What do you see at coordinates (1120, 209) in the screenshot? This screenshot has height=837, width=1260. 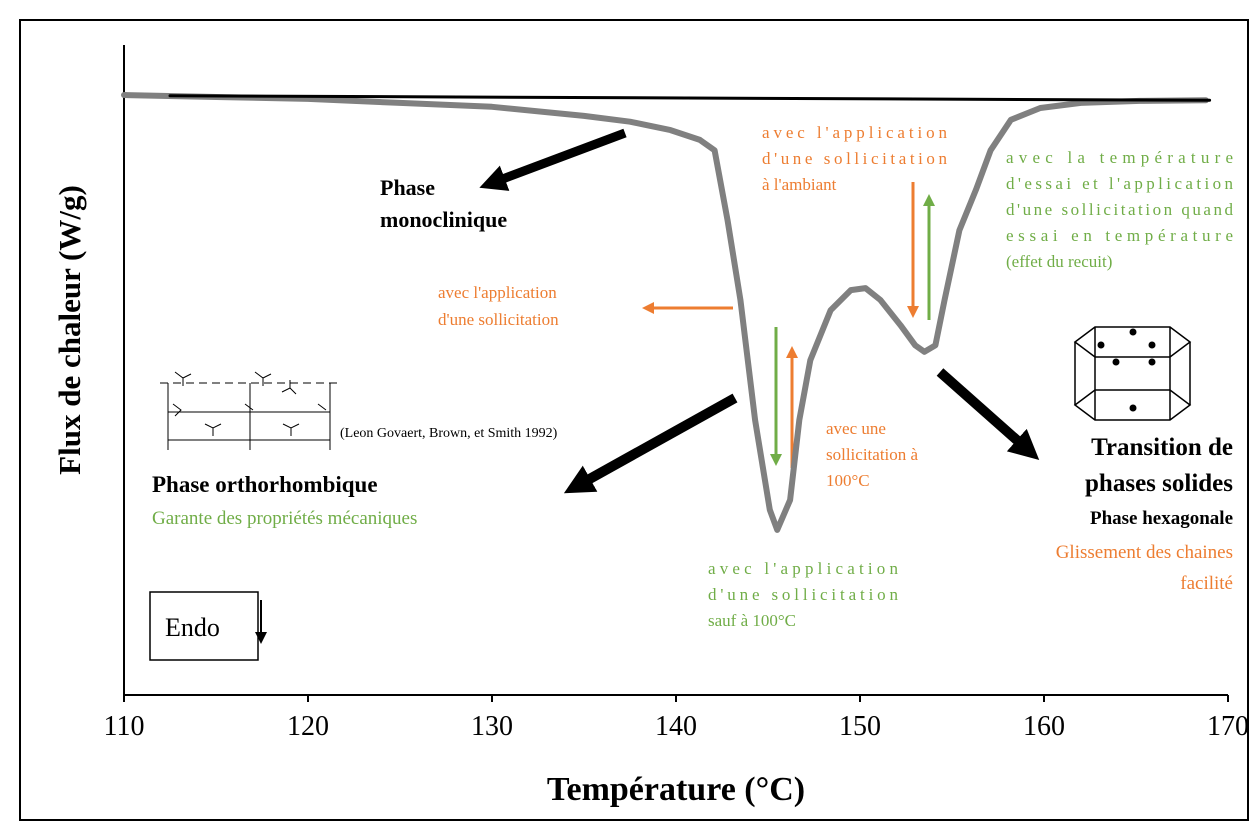 I see `annotation: d'une sollicitation quand` at bounding box center [1120, 209].